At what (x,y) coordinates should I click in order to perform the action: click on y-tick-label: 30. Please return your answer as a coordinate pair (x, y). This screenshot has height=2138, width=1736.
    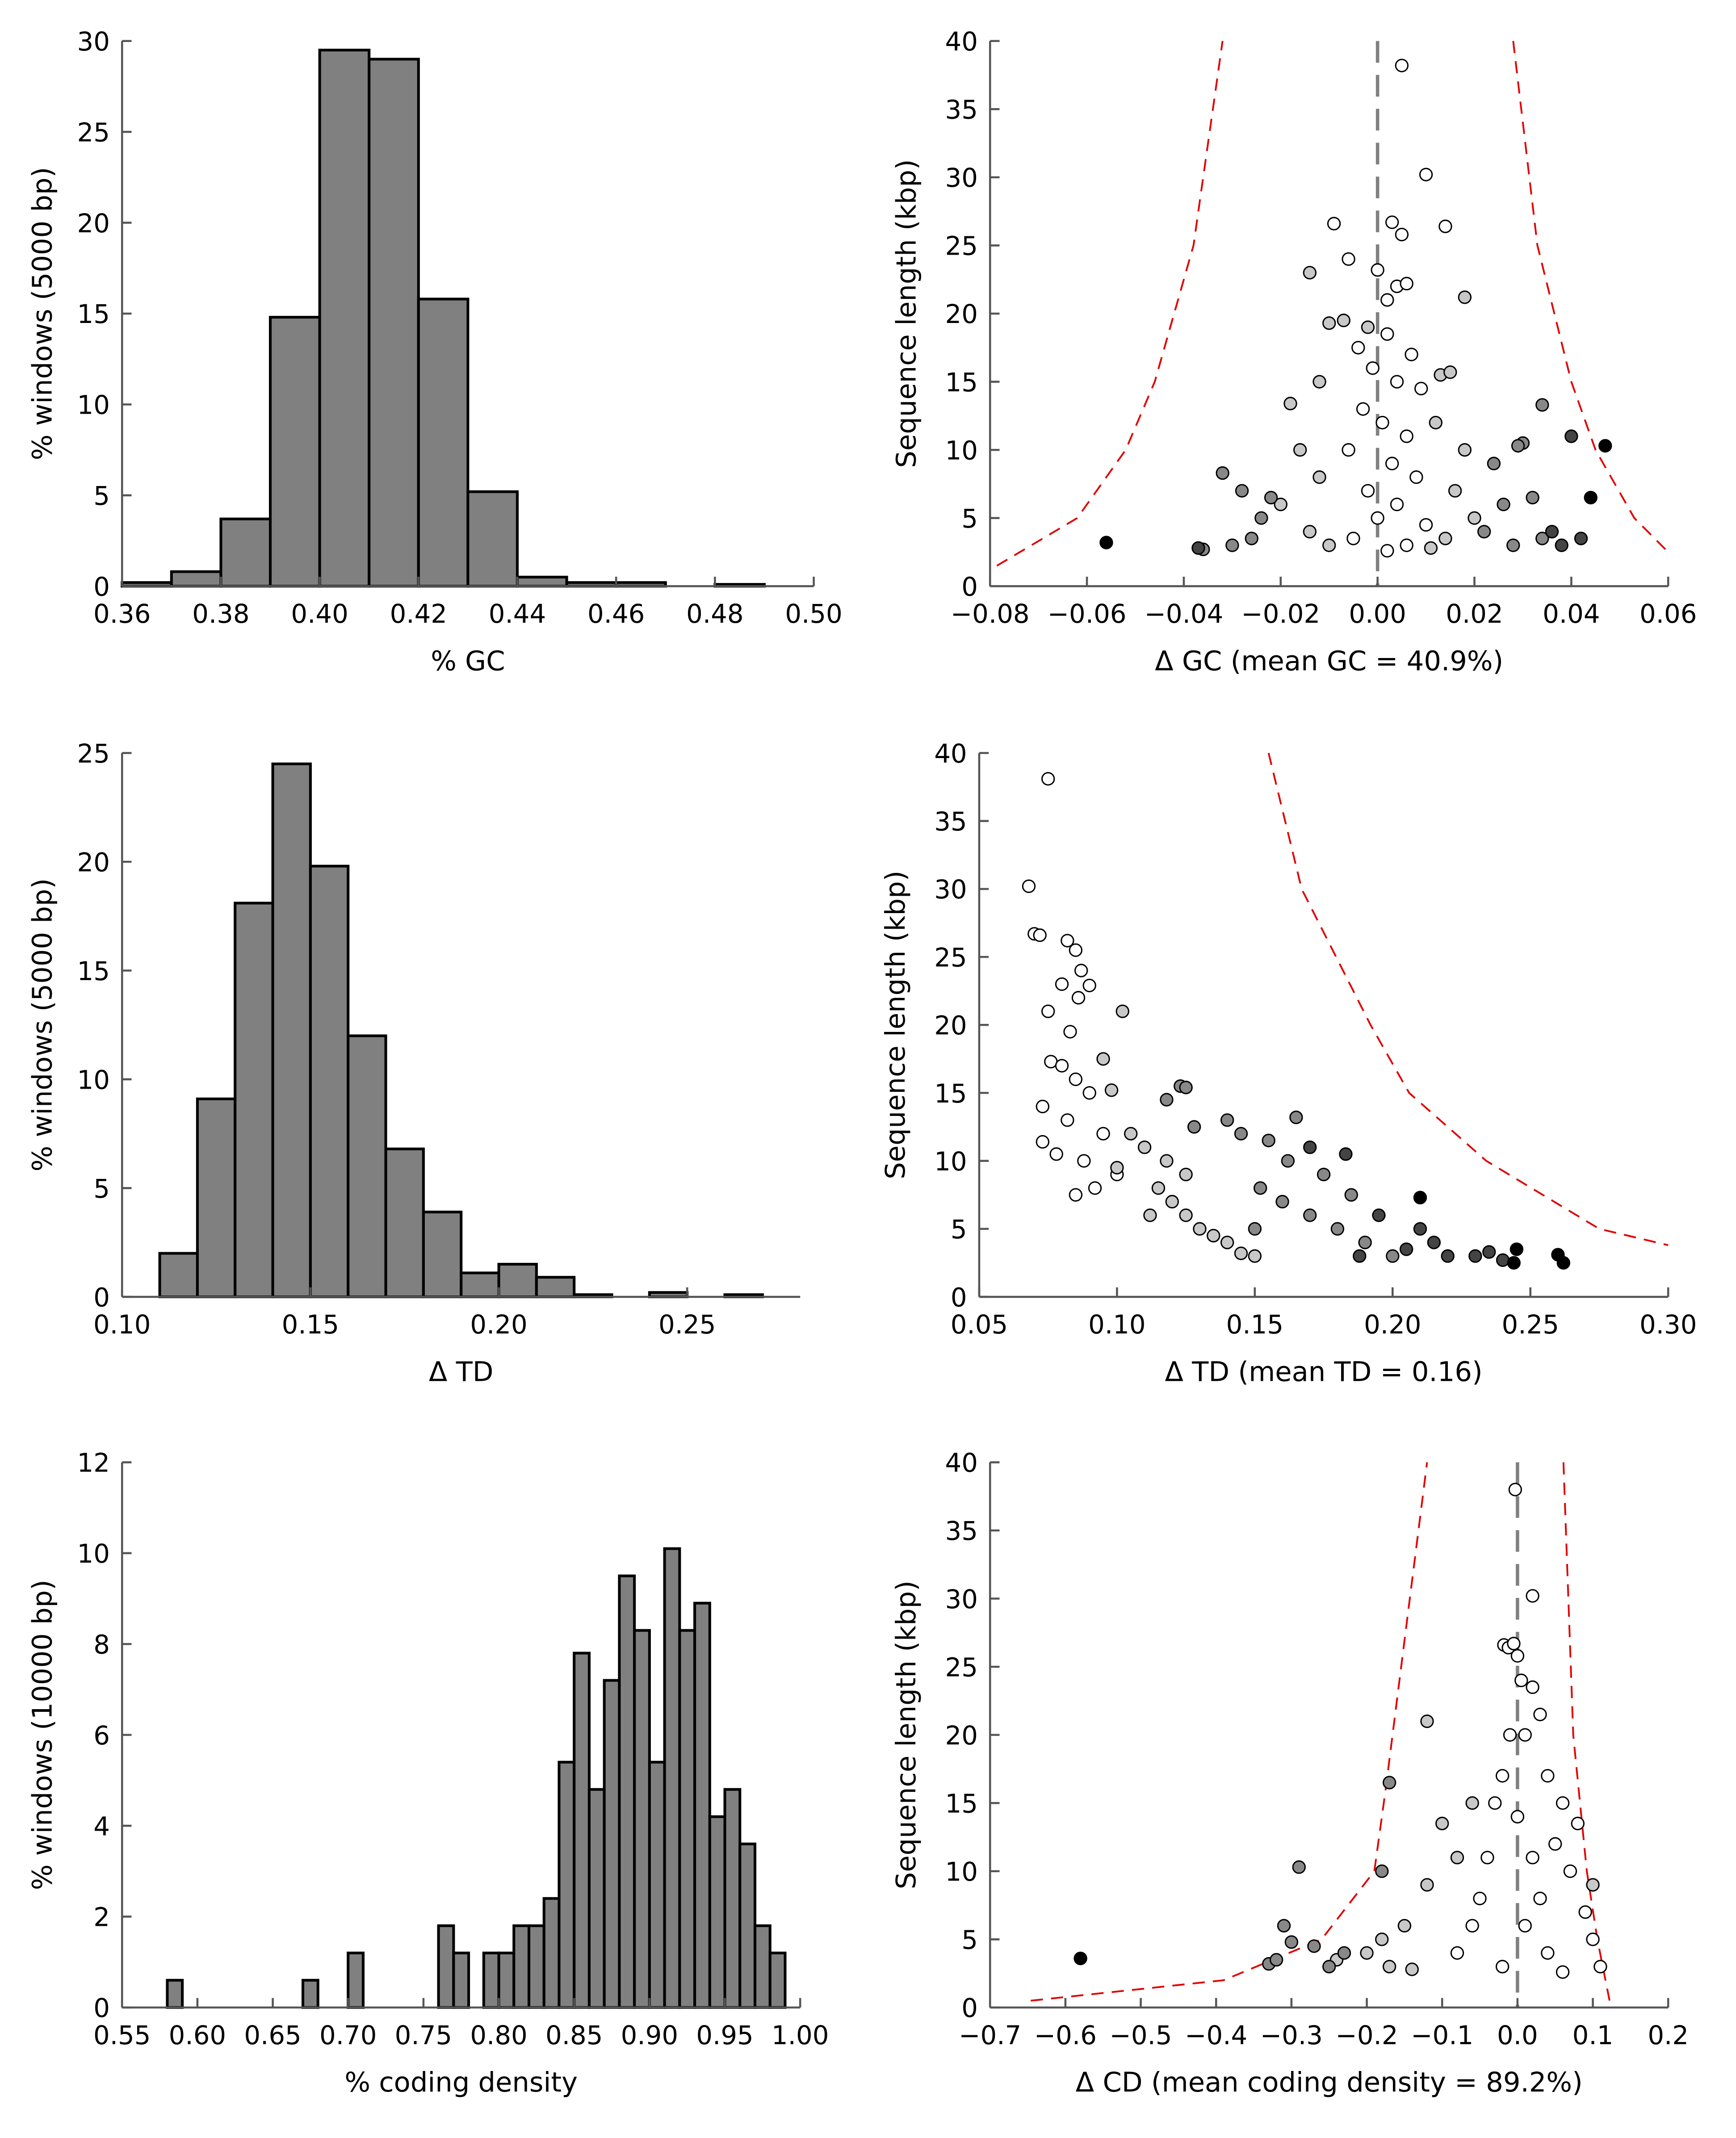
    Looking at the image, I should click on (961, 178).